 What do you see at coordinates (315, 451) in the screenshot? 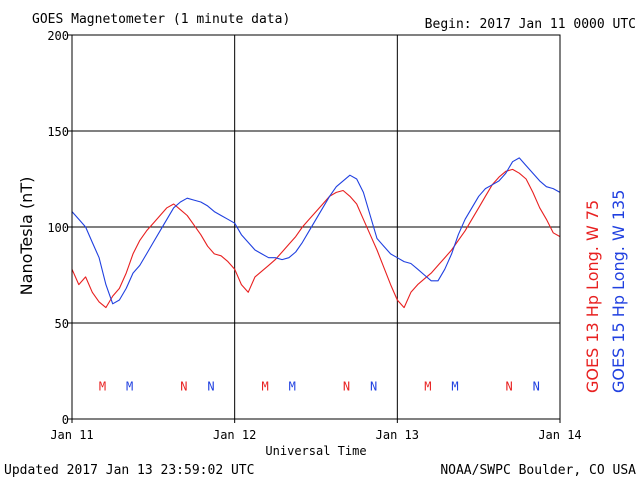
I see `x-axis-label: Universal Time` at bounding box center [315, 451].